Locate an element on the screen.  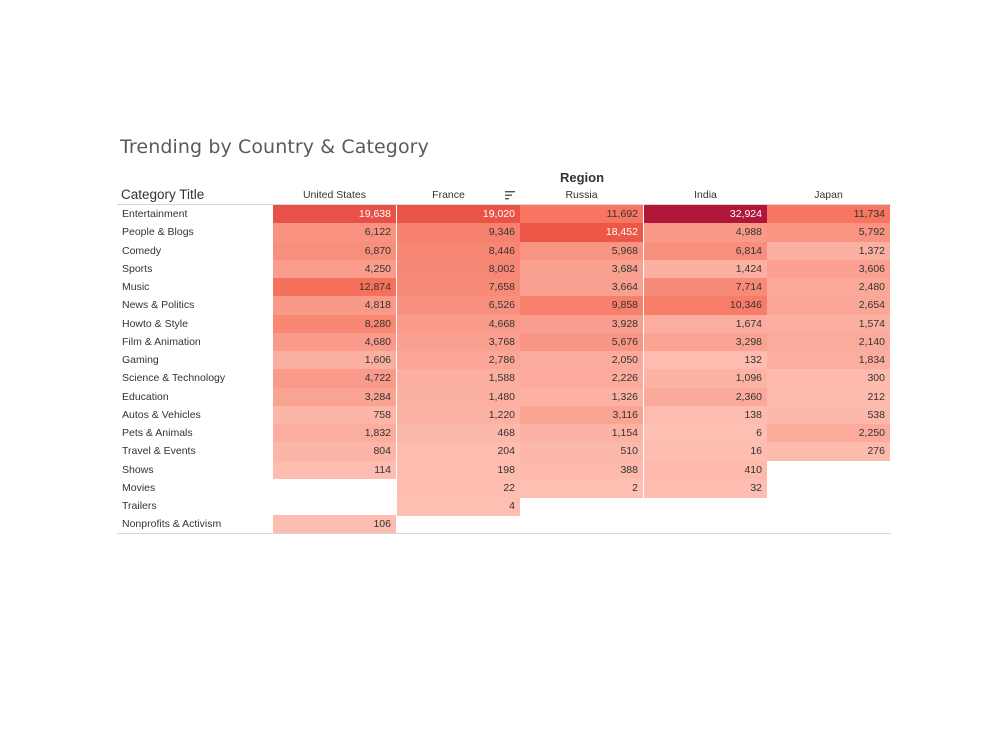
heatmap-cell-film-and-animation-russia: 5,676 is located at coordinates (581, 342).